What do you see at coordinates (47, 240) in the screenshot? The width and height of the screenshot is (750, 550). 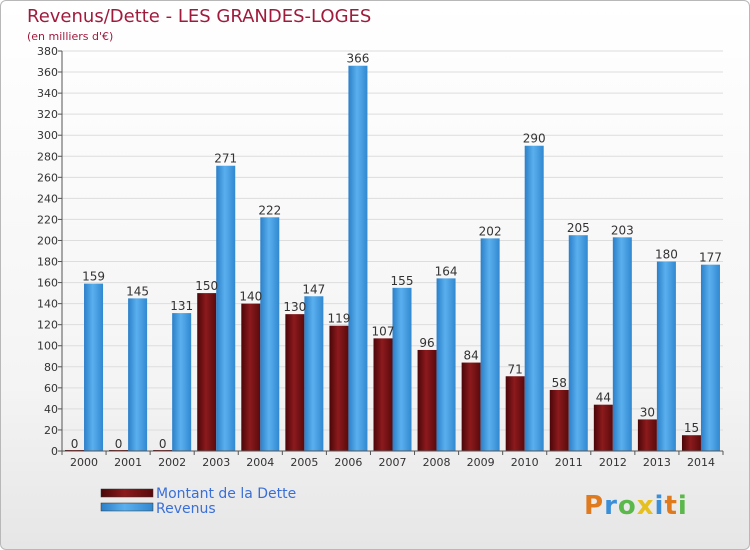 I see `y-tick-label: 200` at bounding box center [47, 240].